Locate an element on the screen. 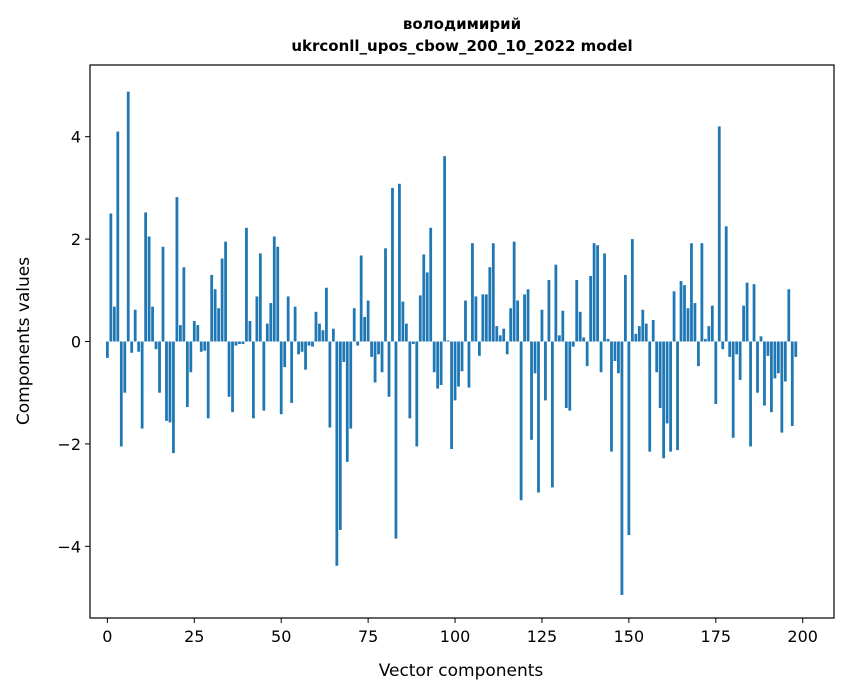 This screenshot has height=696, width=847. x-tick-label: 100 is located at coordinates (455, 636).